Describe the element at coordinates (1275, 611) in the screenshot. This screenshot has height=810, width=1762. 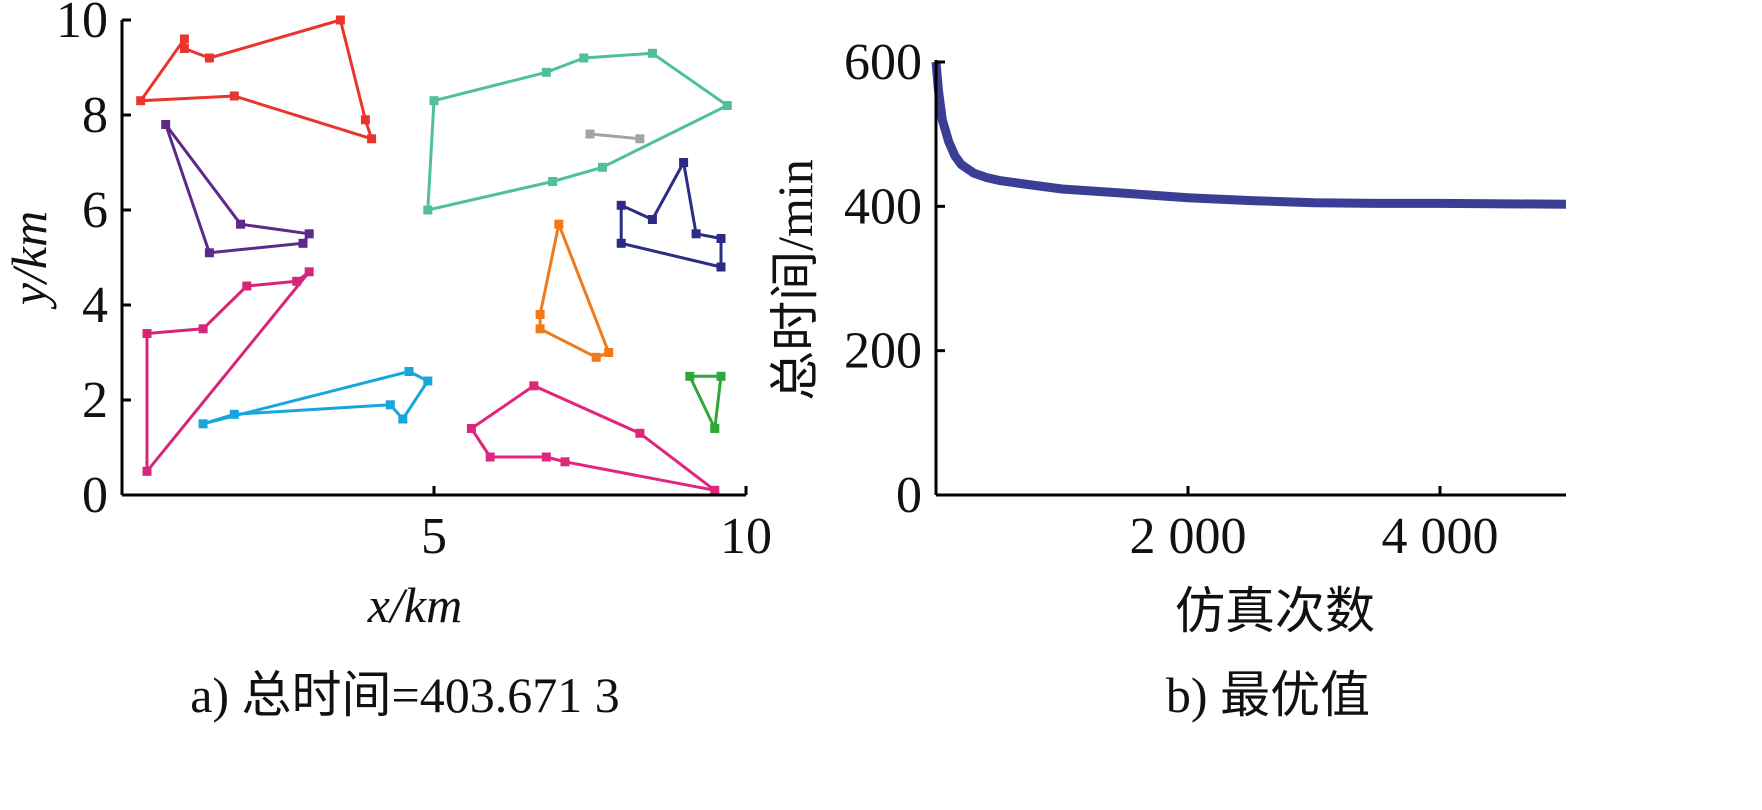
I see `panel-b-xlabel: 仿真次数` at that location.